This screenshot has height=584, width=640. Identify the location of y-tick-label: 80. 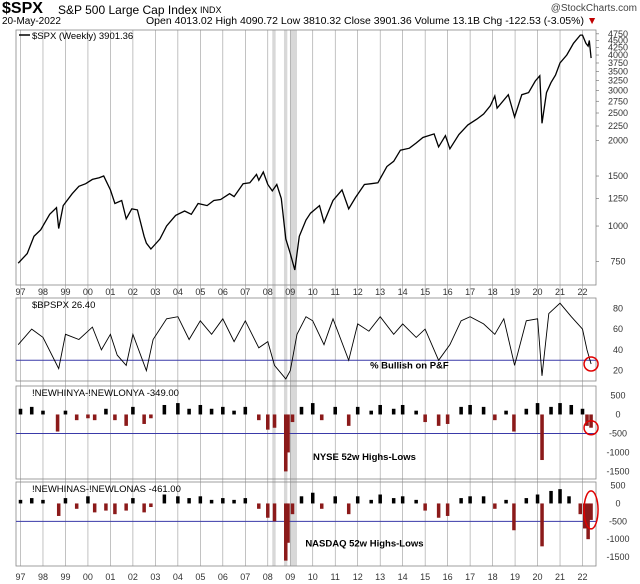
(618, 308).